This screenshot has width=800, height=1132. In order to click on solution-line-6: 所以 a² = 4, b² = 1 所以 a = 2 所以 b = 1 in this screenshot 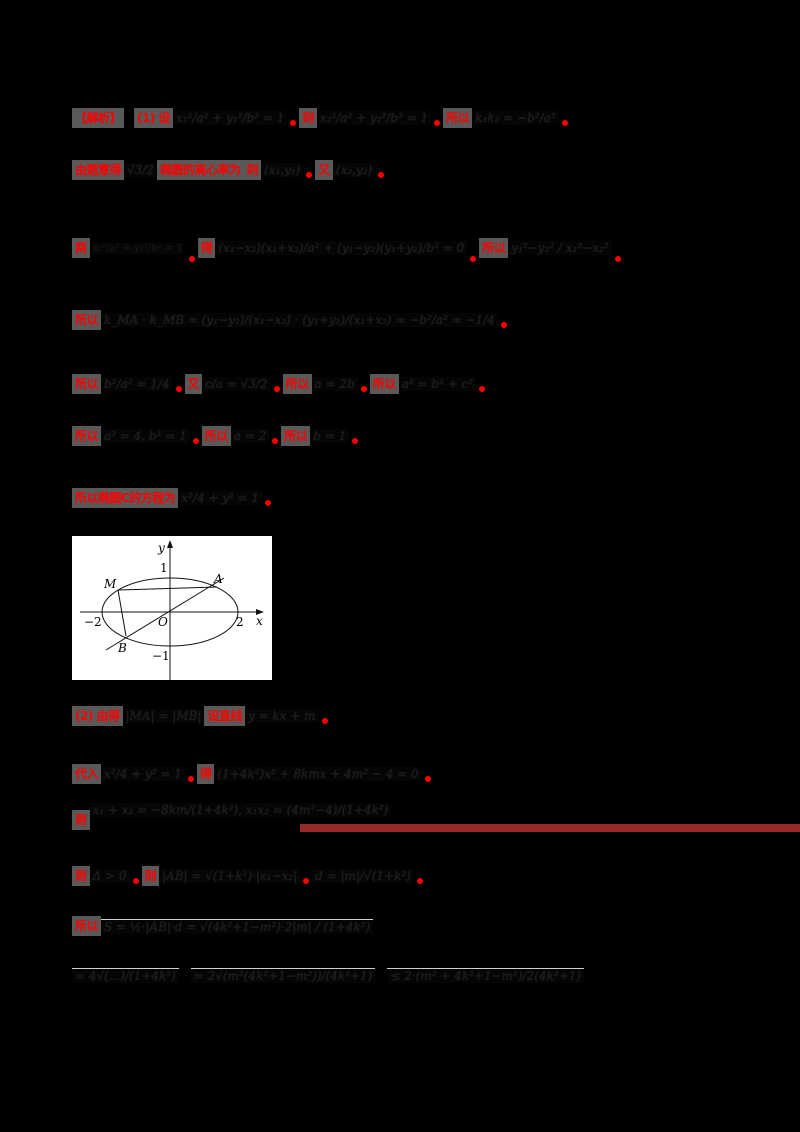, I will do `click(216, 436)`.